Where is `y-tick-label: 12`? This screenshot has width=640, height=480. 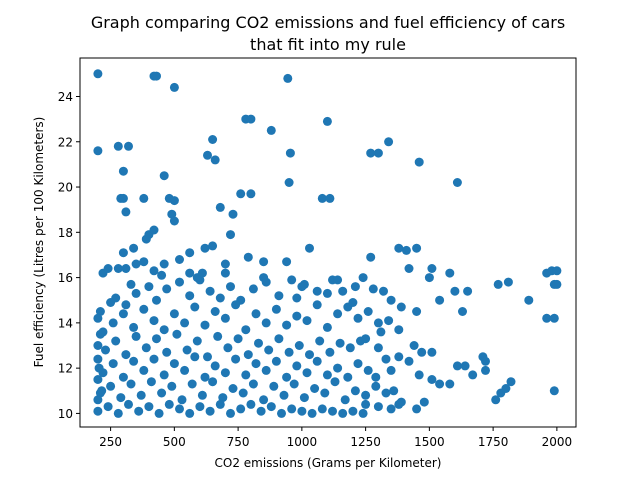 y-tick-label: 12 is located at coordinates (65, 369).